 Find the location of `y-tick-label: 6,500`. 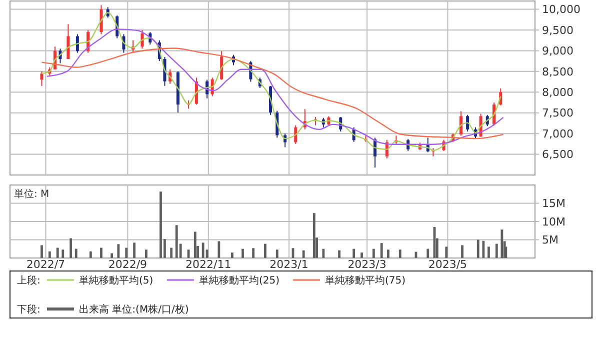

y-tick-label: 6,500 is located at coordinates (558, 155).